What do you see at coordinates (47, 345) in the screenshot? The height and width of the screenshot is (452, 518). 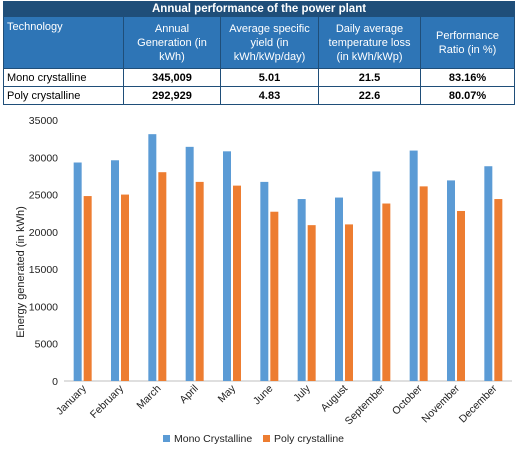 I see `y-tick-label: 5000` at bounding box center [47, 345].